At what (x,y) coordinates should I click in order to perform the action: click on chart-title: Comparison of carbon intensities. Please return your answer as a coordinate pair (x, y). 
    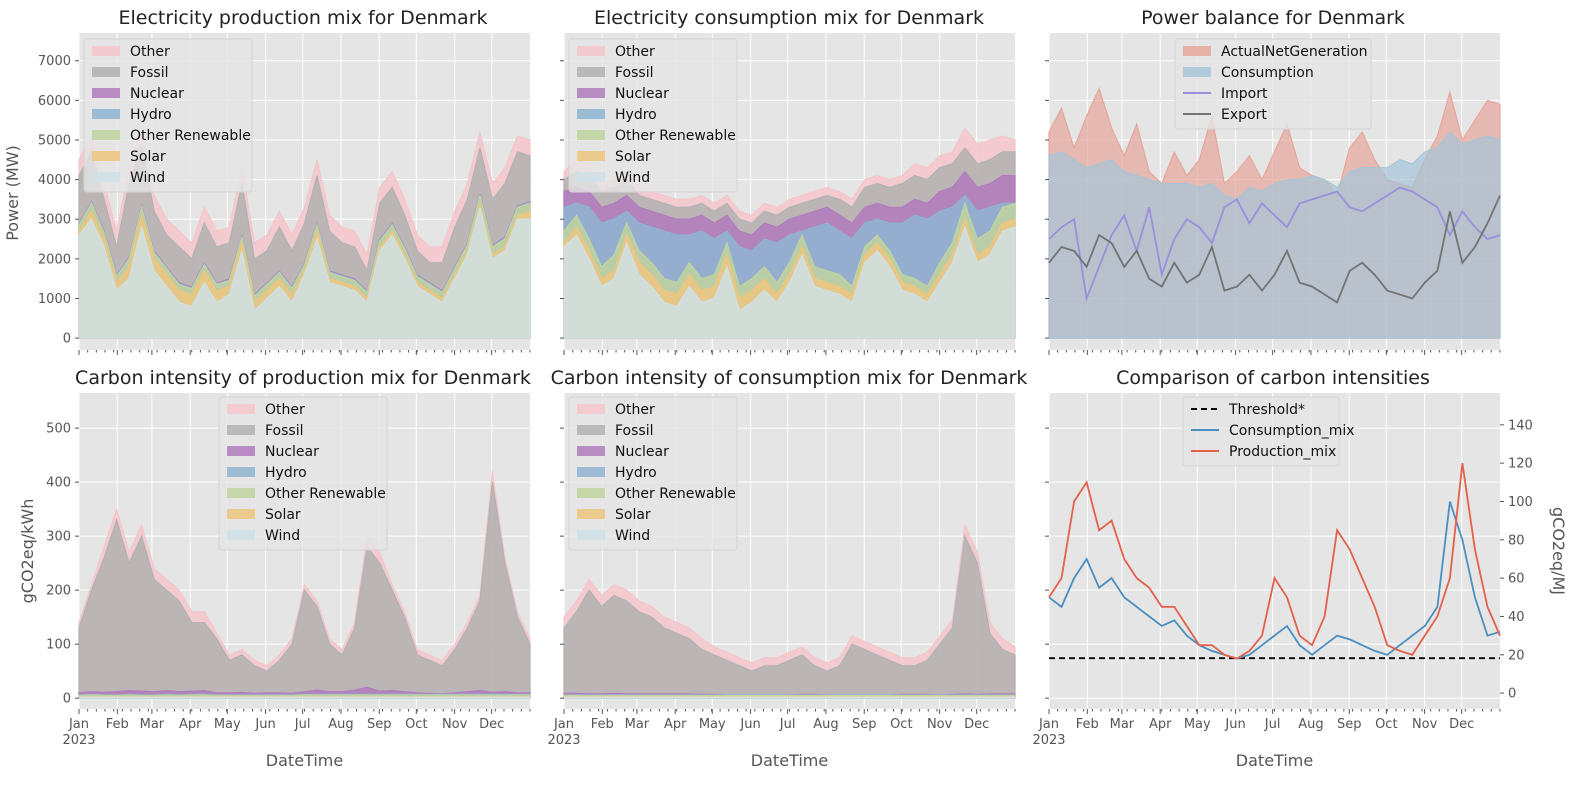
    Looking at the image, I should click on (1273, 378).